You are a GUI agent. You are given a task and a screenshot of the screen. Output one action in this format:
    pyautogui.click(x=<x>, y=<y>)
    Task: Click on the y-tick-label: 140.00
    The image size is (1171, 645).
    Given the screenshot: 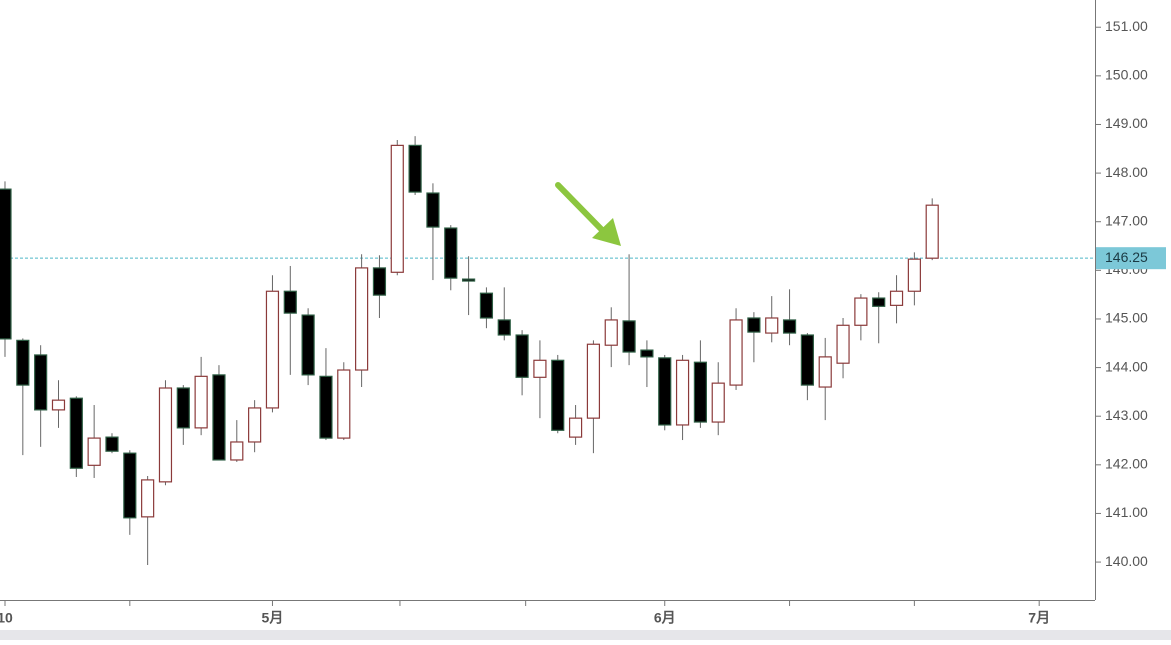 What is the action you would take?
    pyautogui.click(x=1126, y=561)
    